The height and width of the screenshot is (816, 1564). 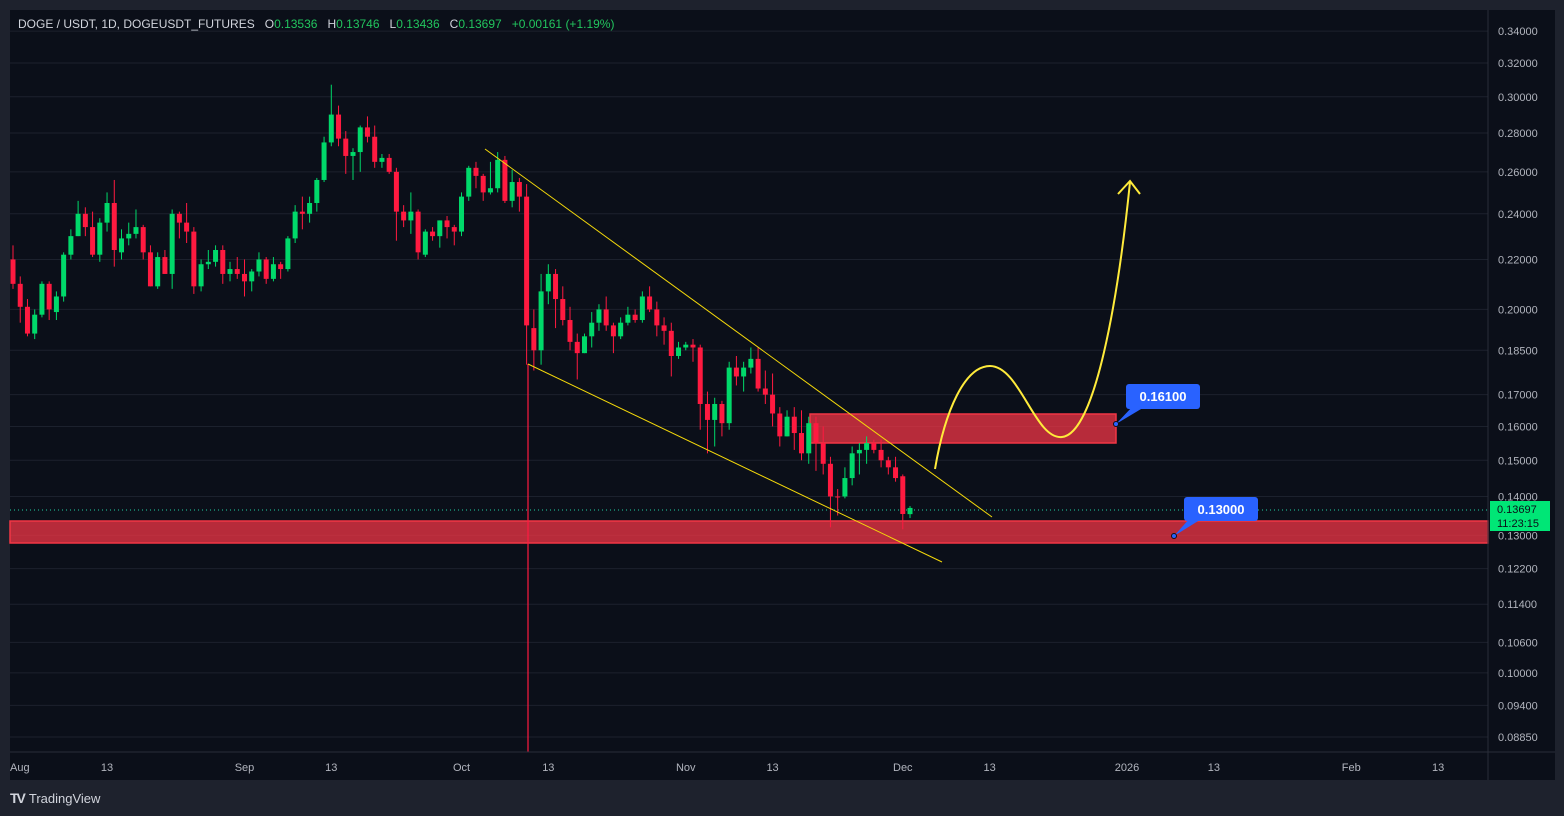 I want to click on y-tick-label: 0.32000, so click(x=1518, y=64).